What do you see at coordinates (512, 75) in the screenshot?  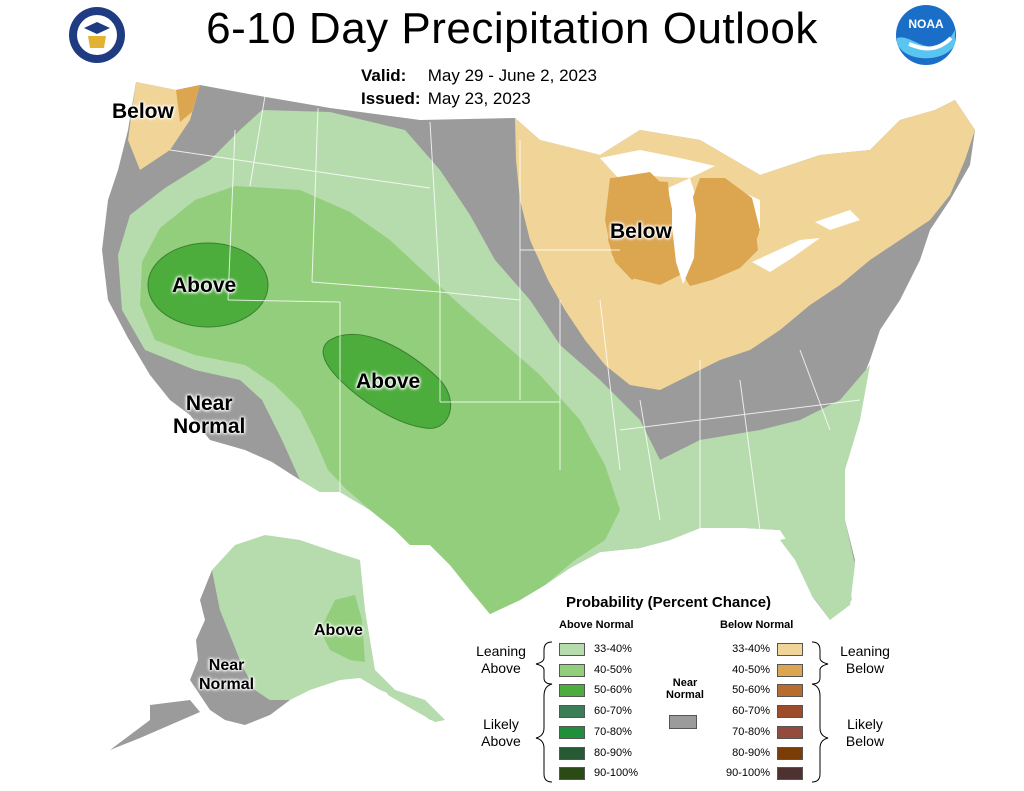 I see `valid-value: May 29 - June 2, 2023` at bounding box center [512, 75].